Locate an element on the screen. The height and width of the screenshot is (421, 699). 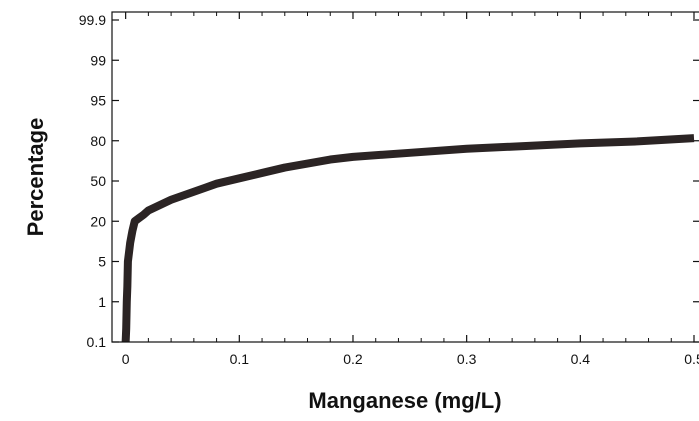
y-tick-label: 99 is located at coordinates (98, 60).